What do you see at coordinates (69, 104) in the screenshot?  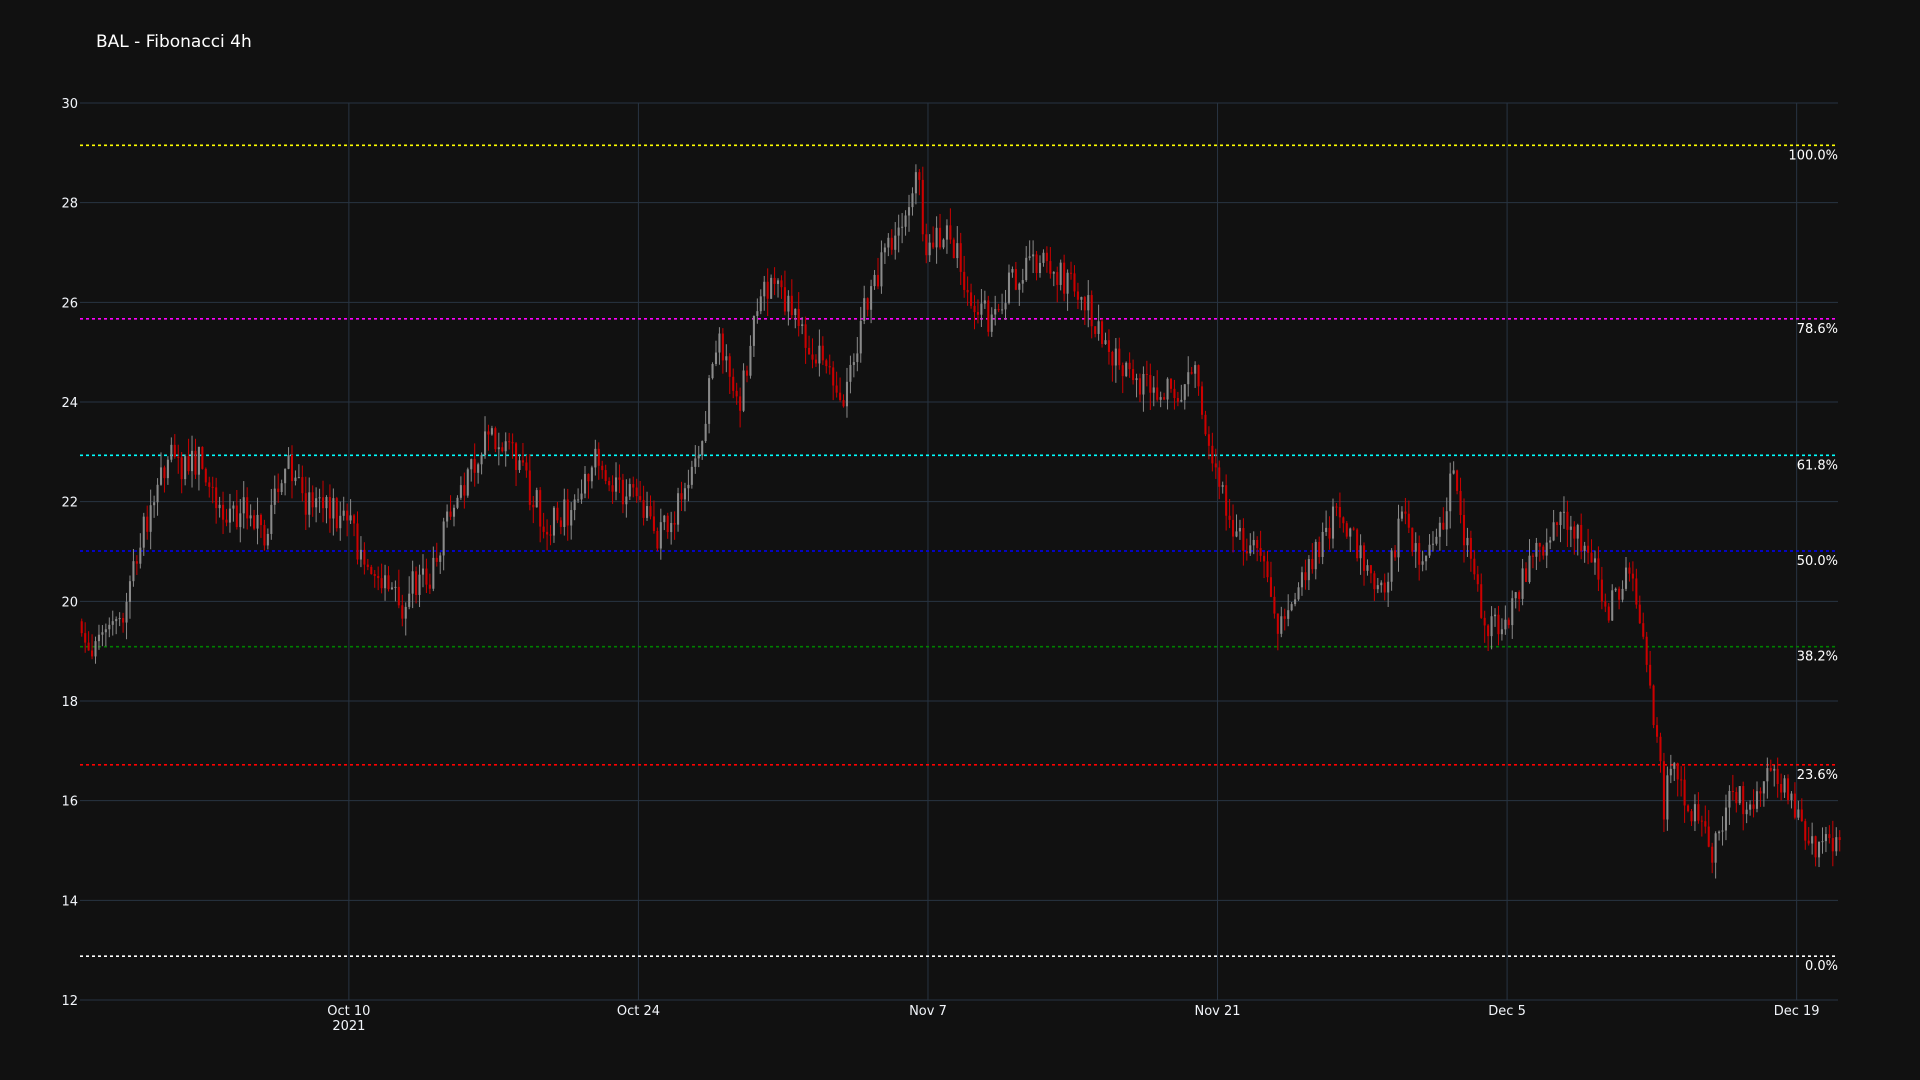 I see `y-tick-label: 30` at bounding box center [69, 104].